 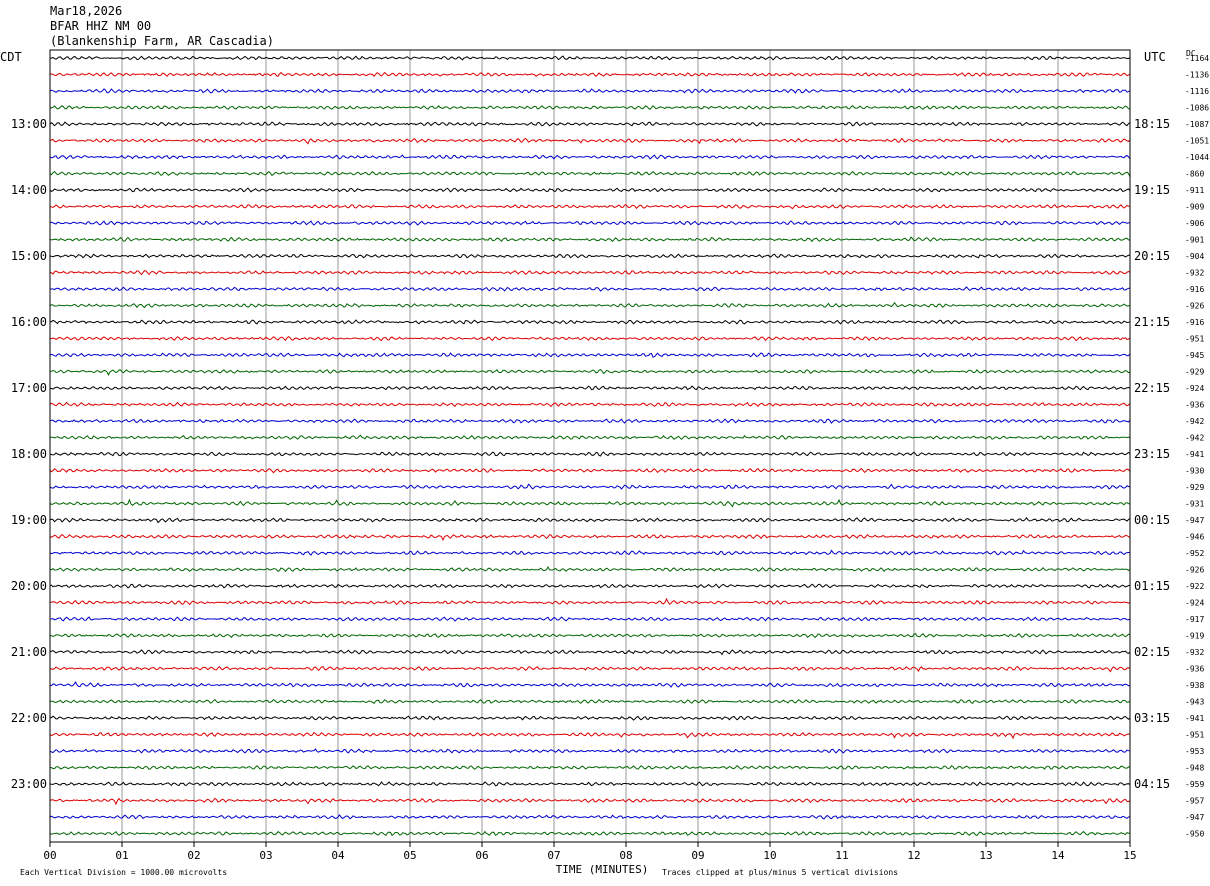 What do you see at coordinates (1194, 702) in the screenshot?
I see `dc-offset-label: -943` at bounding box center [1194, 702].